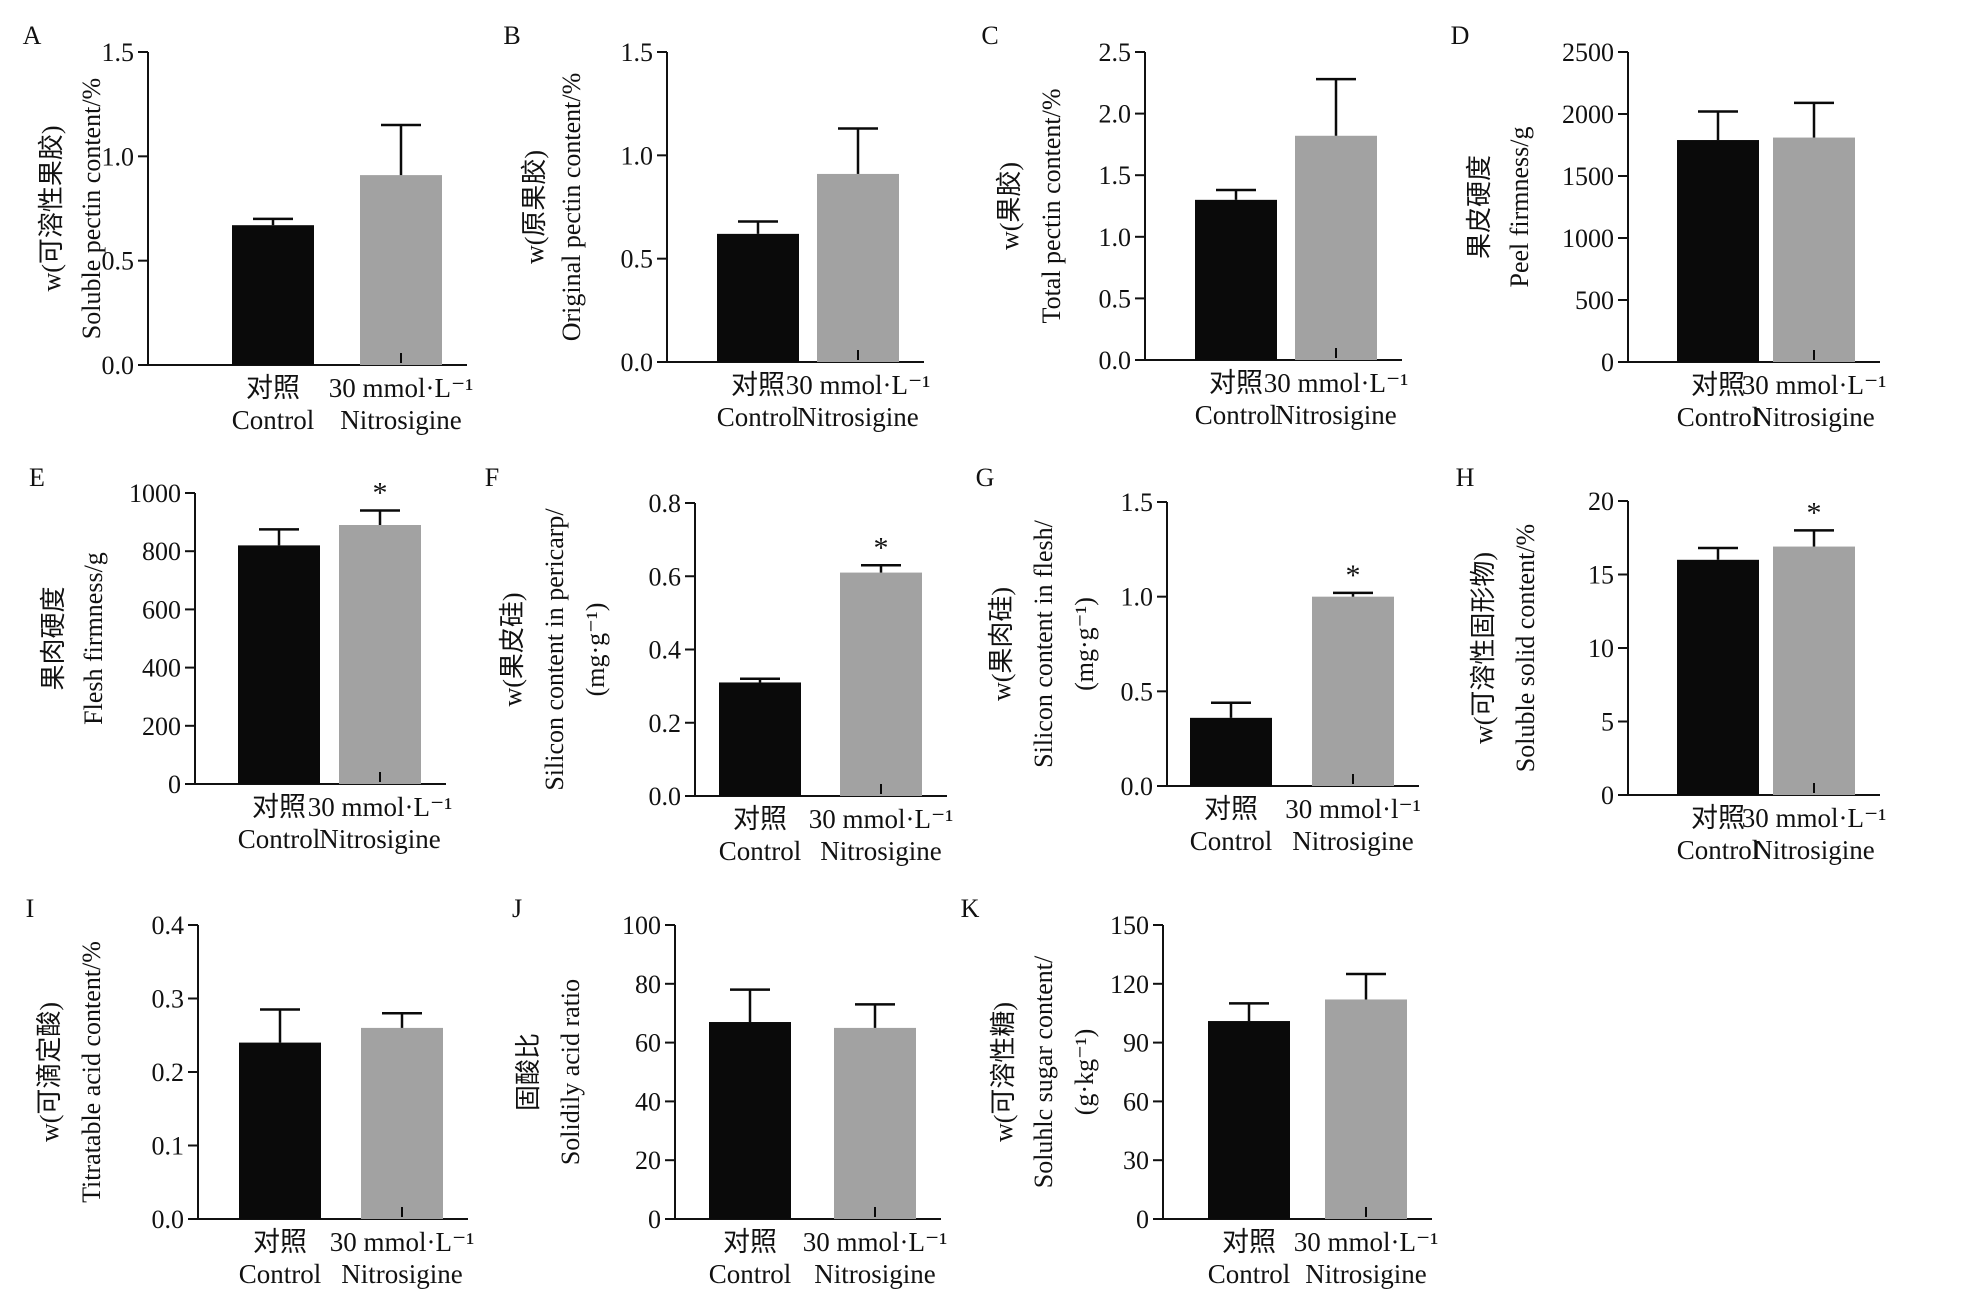 The width and height of the screenshot is (1970, 1306). I want to click on y-tick-label: 15, so click(1601, 575).